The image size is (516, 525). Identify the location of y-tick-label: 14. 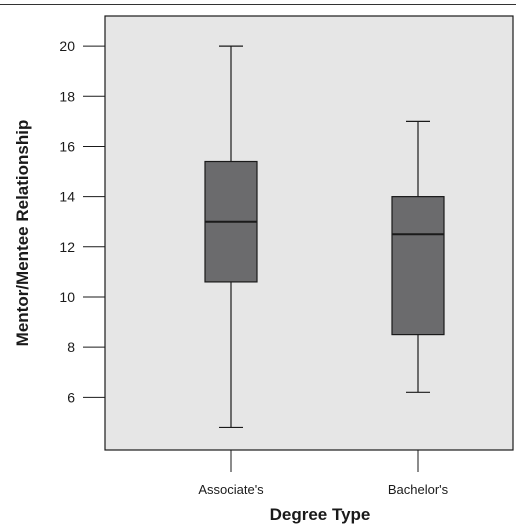
(67, 197).